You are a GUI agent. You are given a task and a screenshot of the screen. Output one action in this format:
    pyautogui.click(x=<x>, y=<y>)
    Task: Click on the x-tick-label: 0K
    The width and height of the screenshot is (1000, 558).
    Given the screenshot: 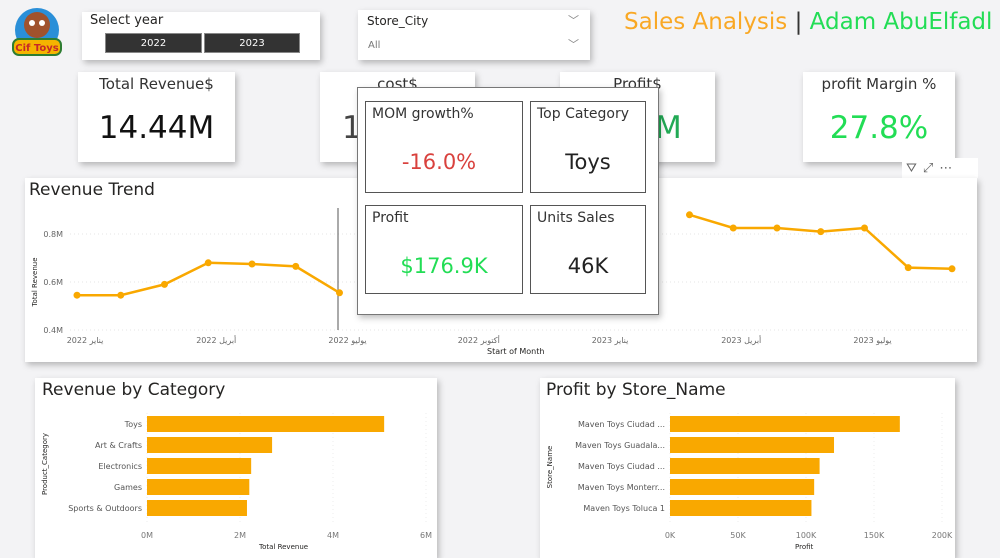 What is the action you would take?
    pyautogui.click(x=670, y=535)
    